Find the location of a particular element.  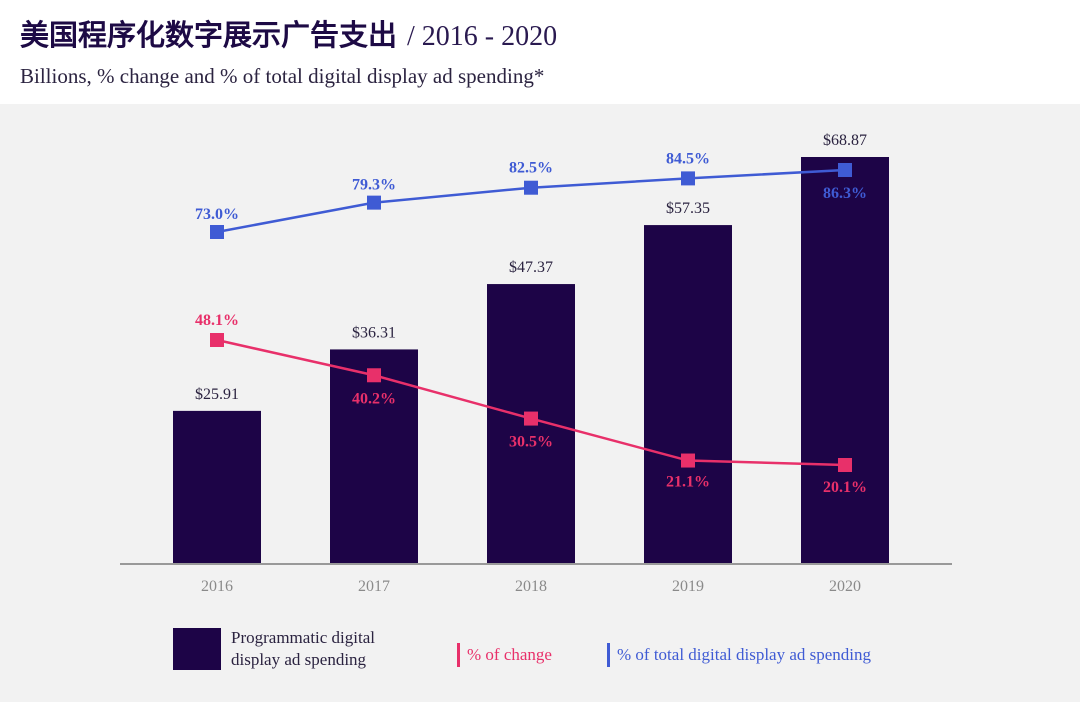

legend-share-label: % of total digital display ad spending is located at coordinates (744, 654).